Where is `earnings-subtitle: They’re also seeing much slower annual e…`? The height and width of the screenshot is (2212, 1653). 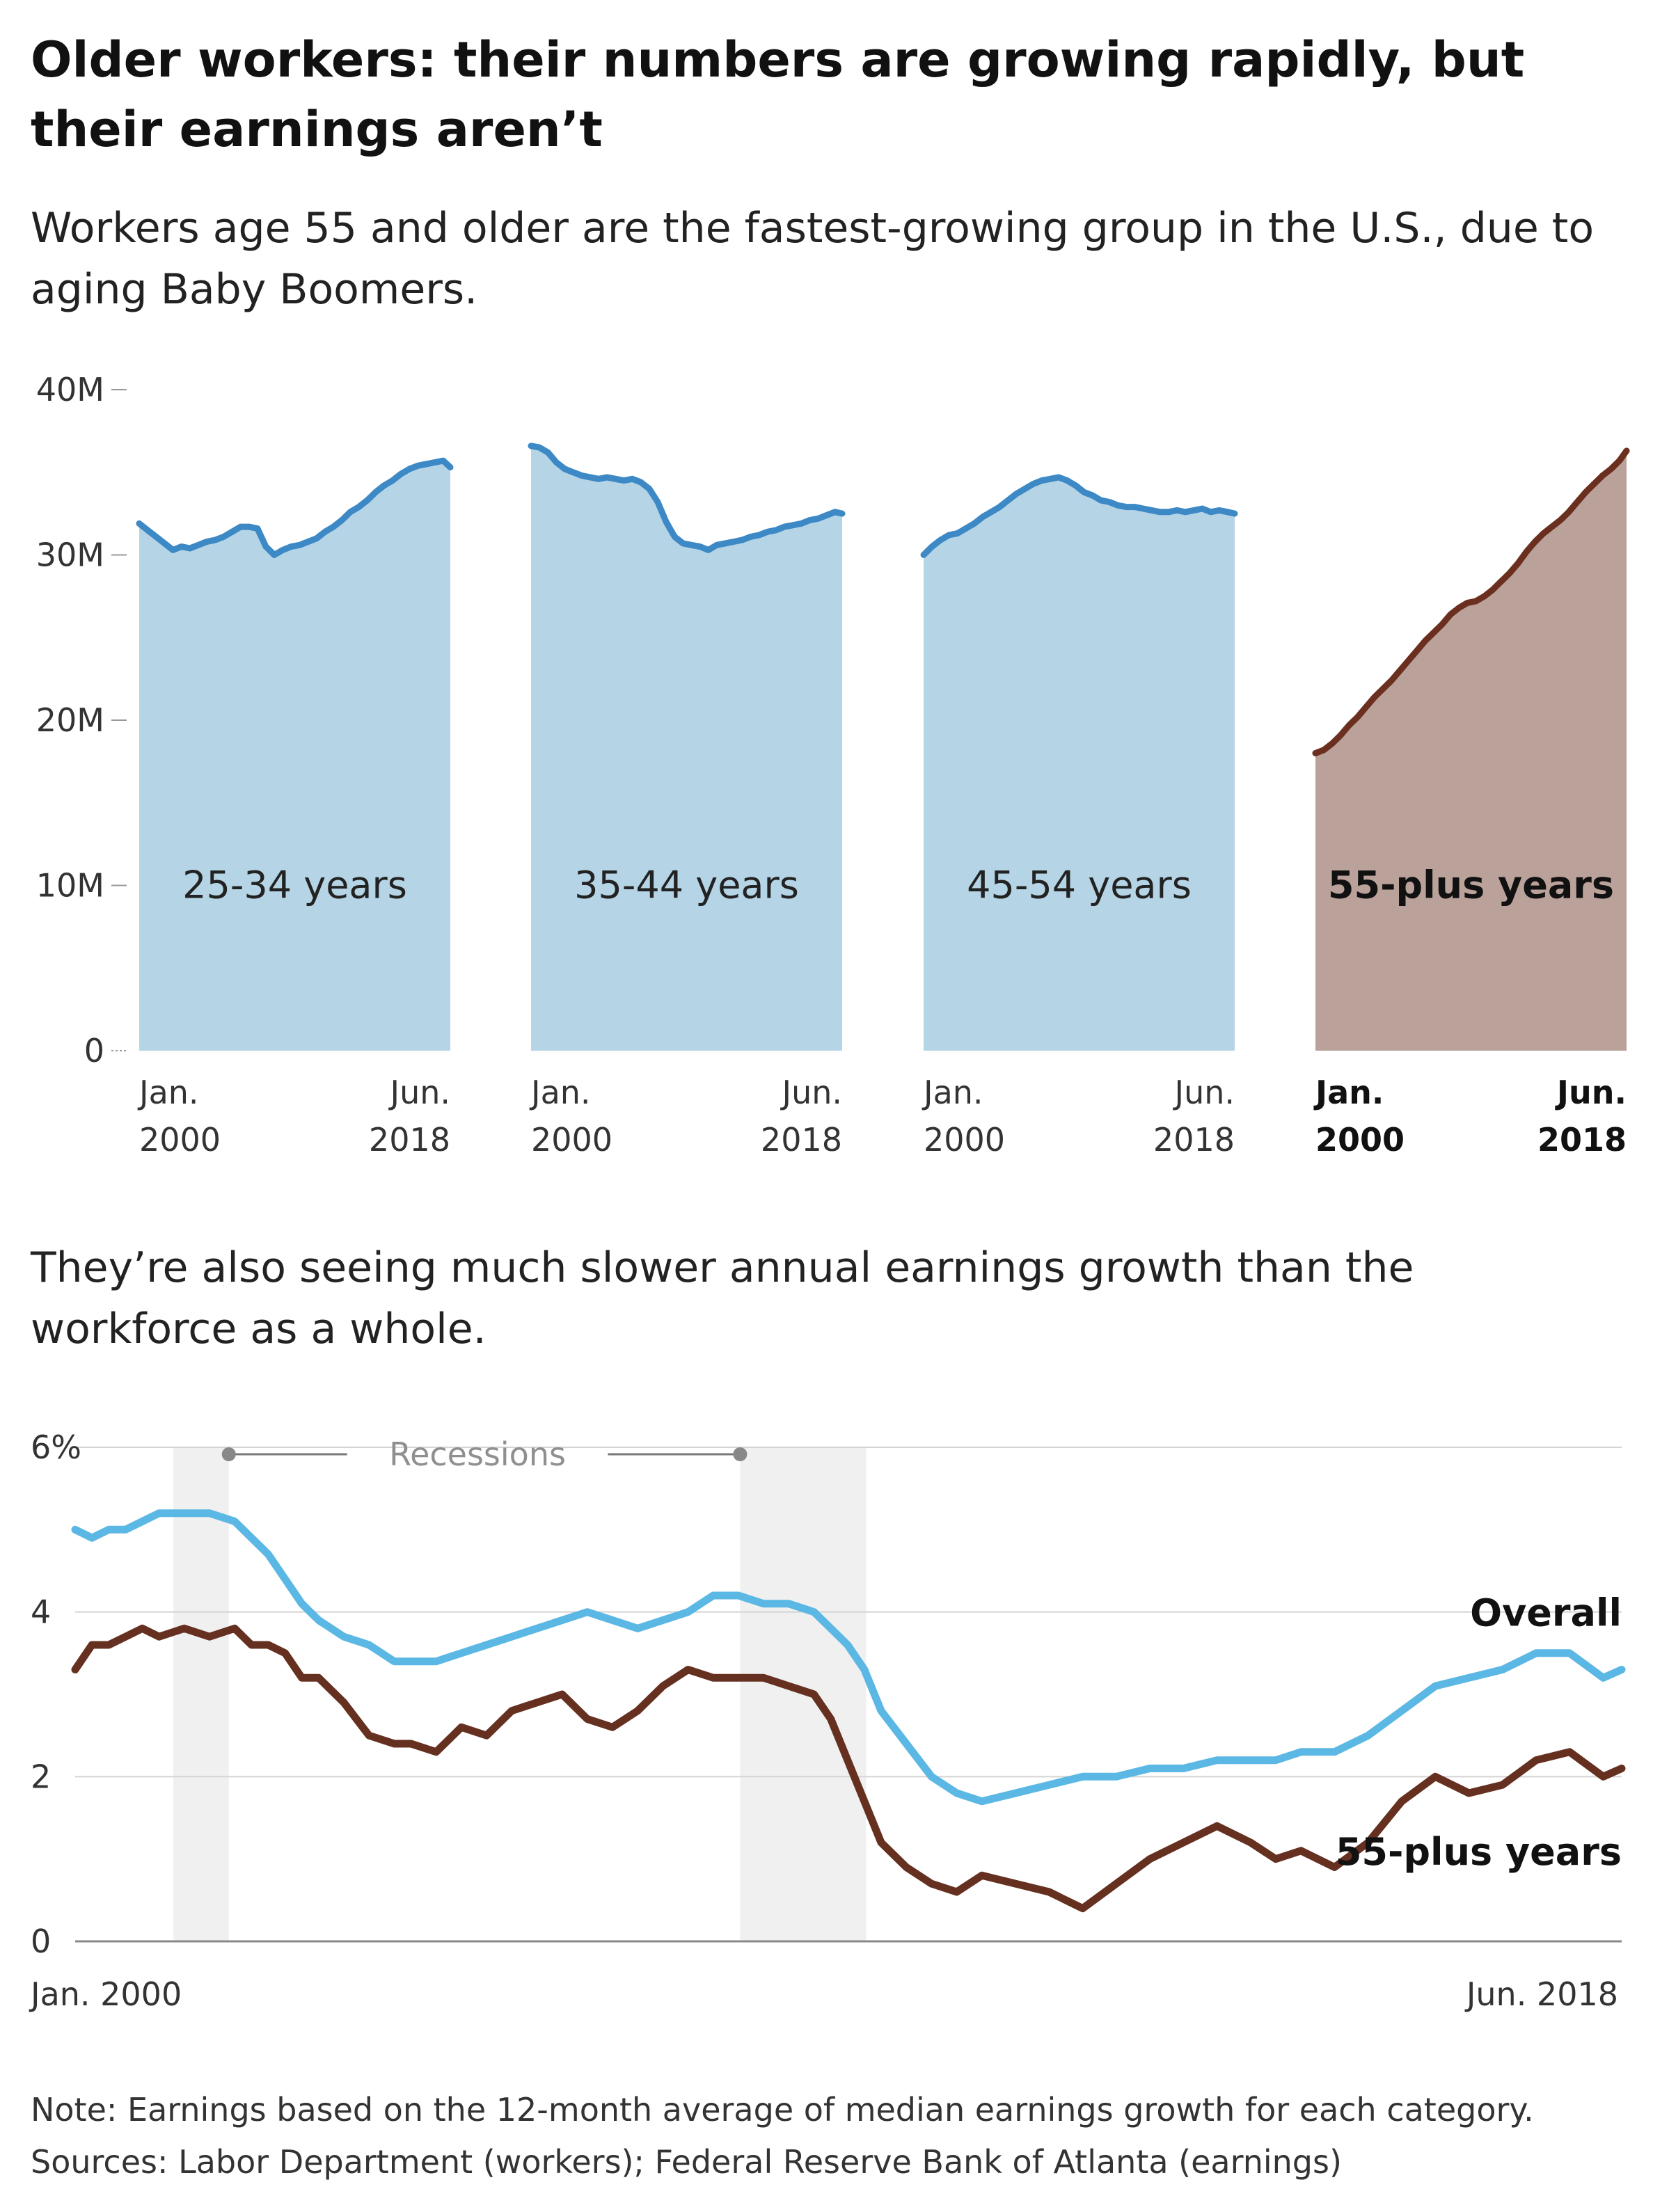 earnings-subtitle: They’re also seeing much slower annual e… is located at coordinates (722, 1298).